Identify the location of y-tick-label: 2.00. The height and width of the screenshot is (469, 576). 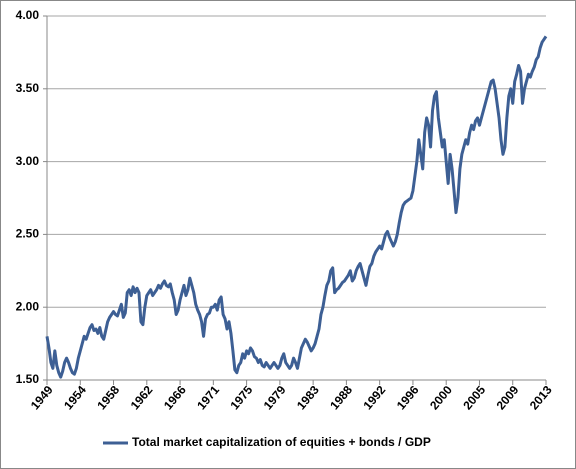
(28, 306).